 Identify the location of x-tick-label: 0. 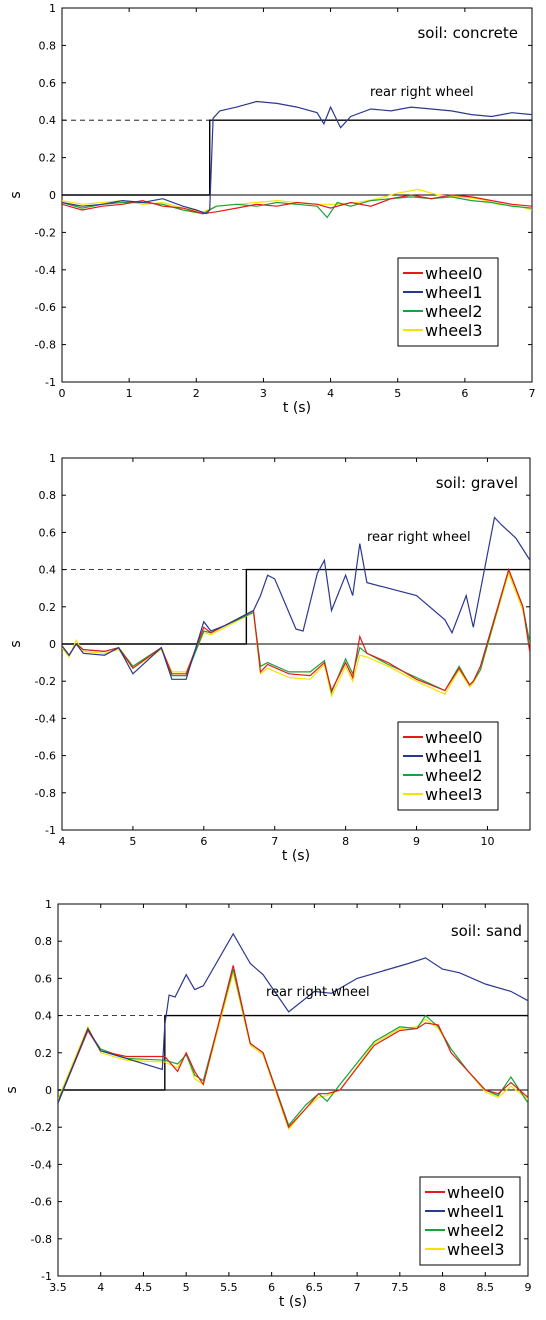
(62, 393).